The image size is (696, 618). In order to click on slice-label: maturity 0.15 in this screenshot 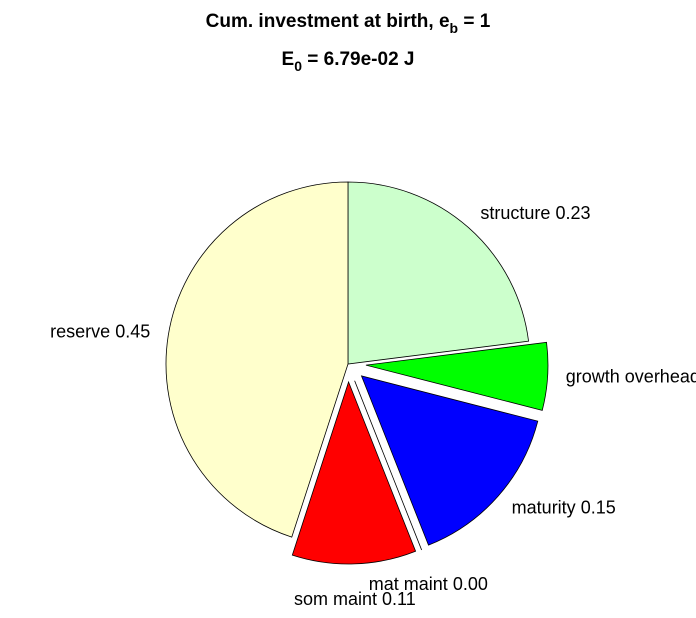, I will do `click(564, 507)`.